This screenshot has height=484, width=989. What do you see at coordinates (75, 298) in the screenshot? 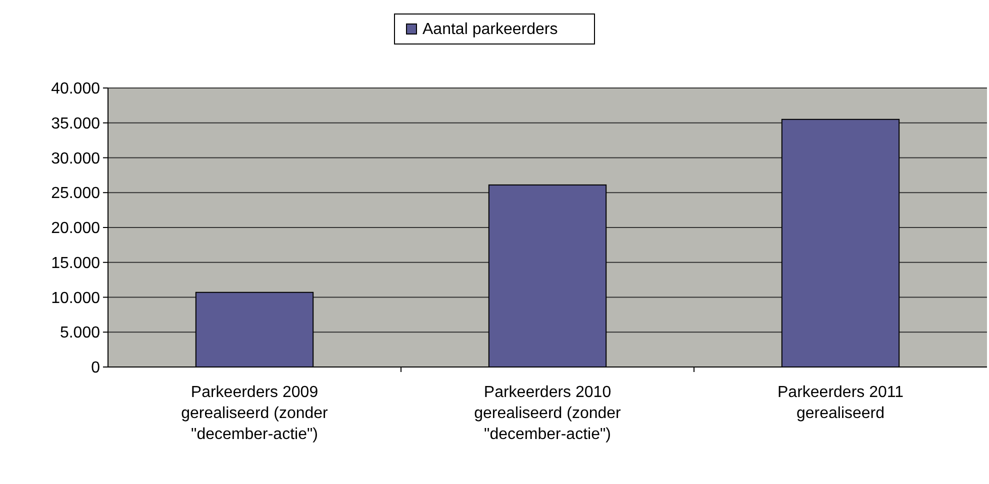
I see `y-tick-label: 10.000` at bounding box center [75, 298].